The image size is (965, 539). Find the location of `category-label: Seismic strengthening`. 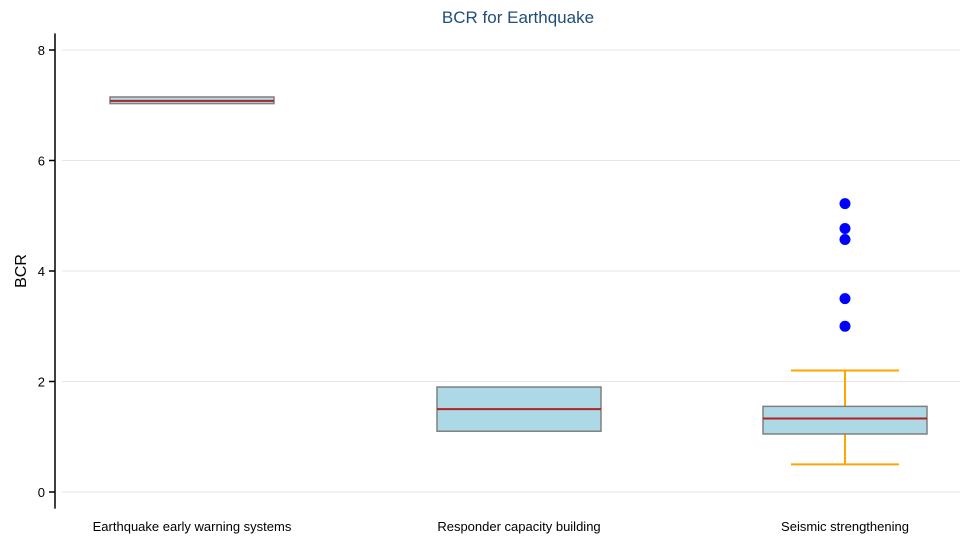

category-label: Seismic strengthening is located at coordinates (845, 526).